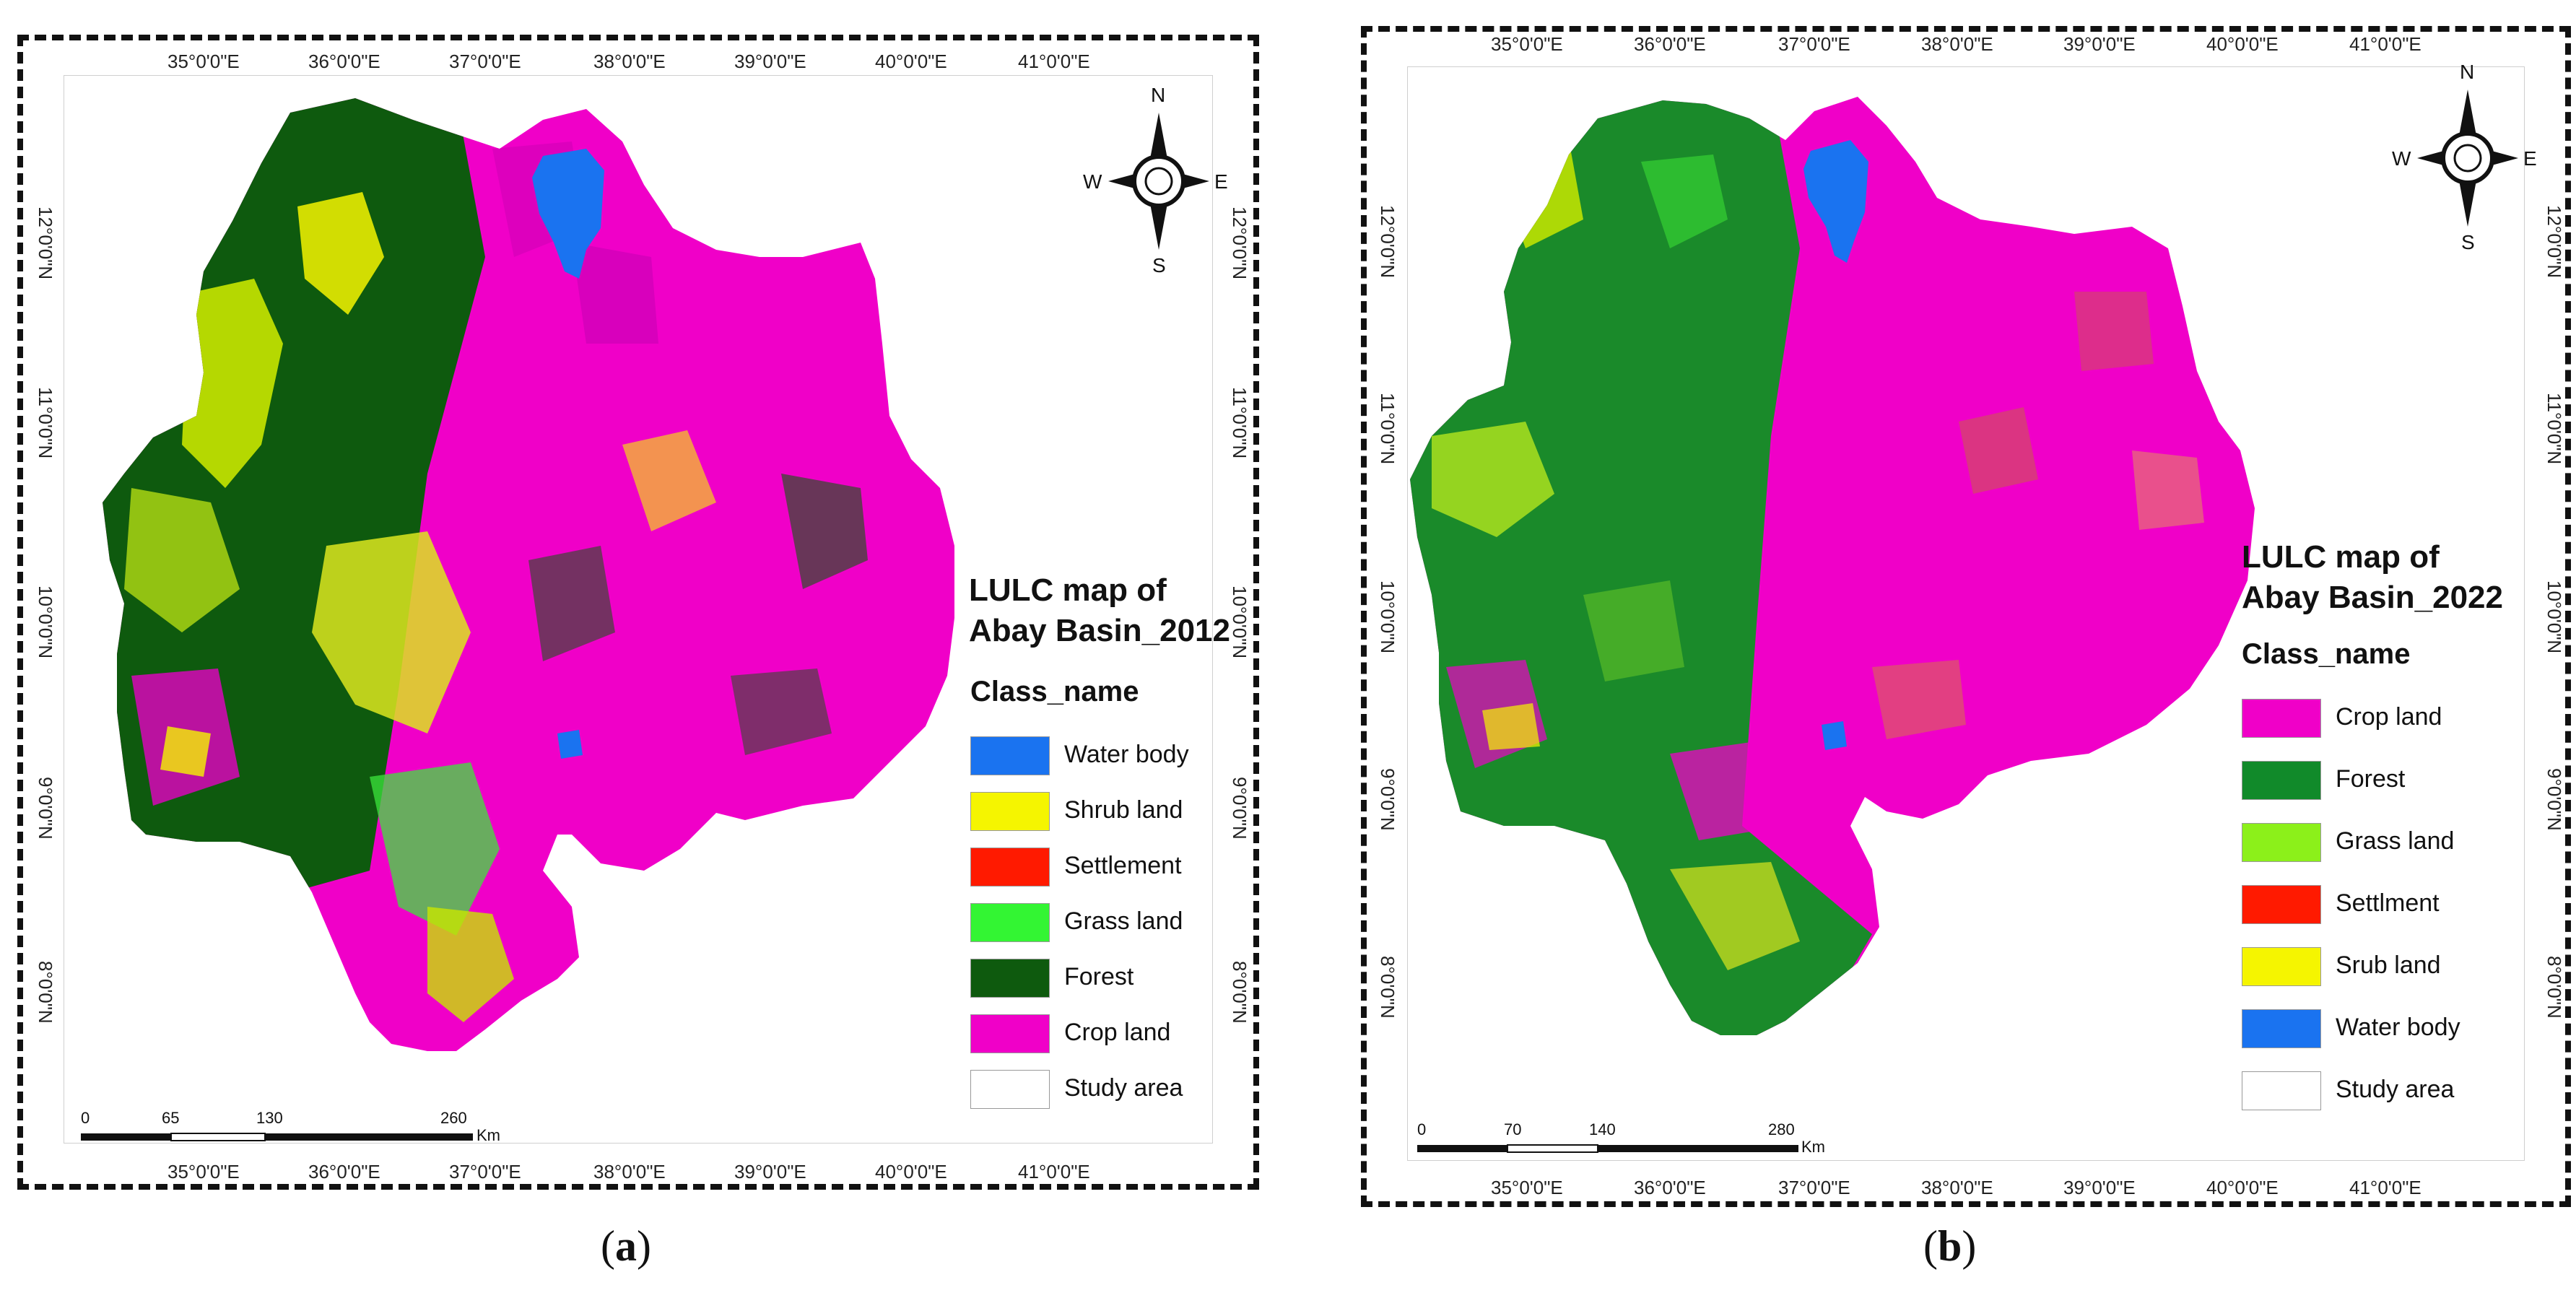 The width and height of the screenshot is (2576, 1298). I want to click on caption-a: (a), so click(626, 1246).